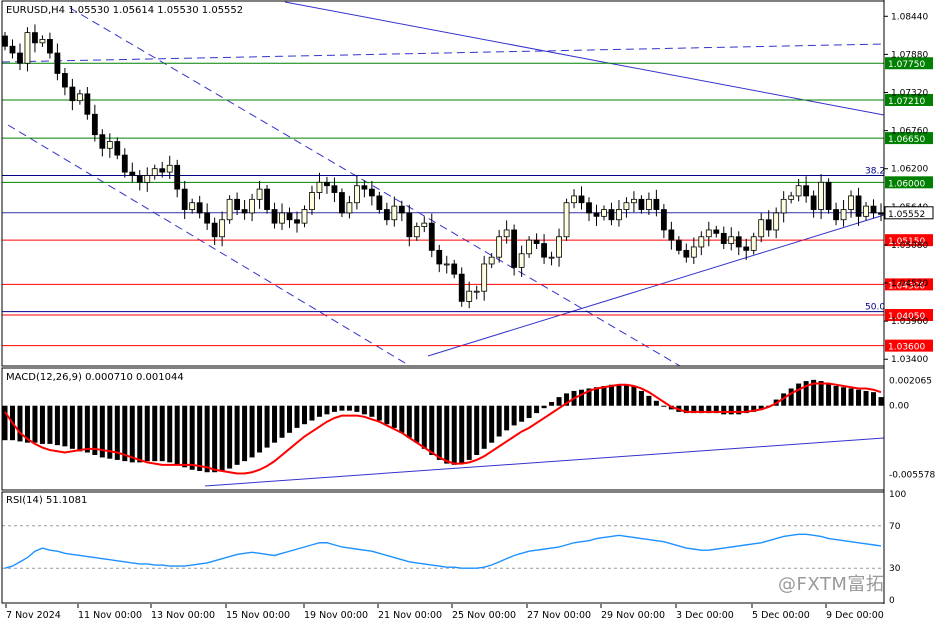 Image resolution: width=936 pixels, height=624 pixels. I want to click on fib-label-1: 50.0, so click(875, 308).